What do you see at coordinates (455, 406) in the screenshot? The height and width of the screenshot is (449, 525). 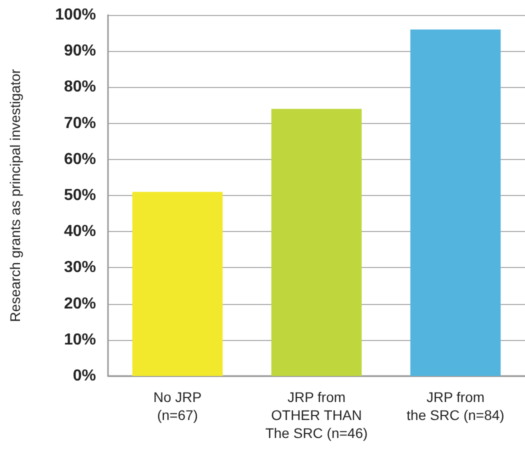 I see `x-tick-label: JRP from the SRC (n=84)` at bounding box center [455, 406].